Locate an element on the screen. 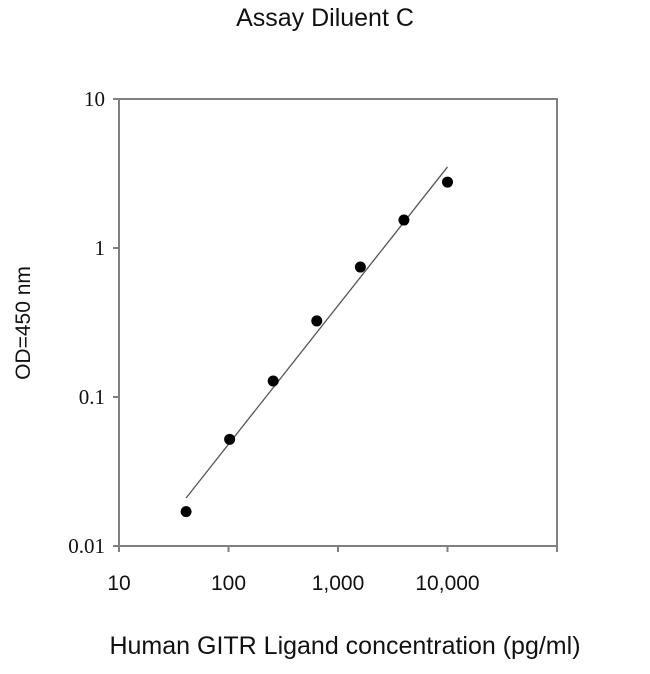 The width and height of the screenshot is (650, 674). y-tick-label: 1 is located at coordinates (100, 248).